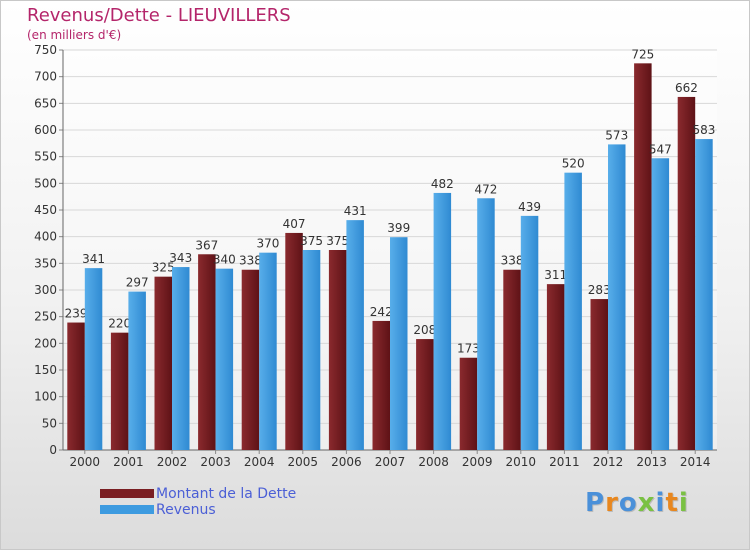 Image resolution: width=750 pixels, height=550 pixels. I want to click on x-tick-label: 2013, so click(651, 462).